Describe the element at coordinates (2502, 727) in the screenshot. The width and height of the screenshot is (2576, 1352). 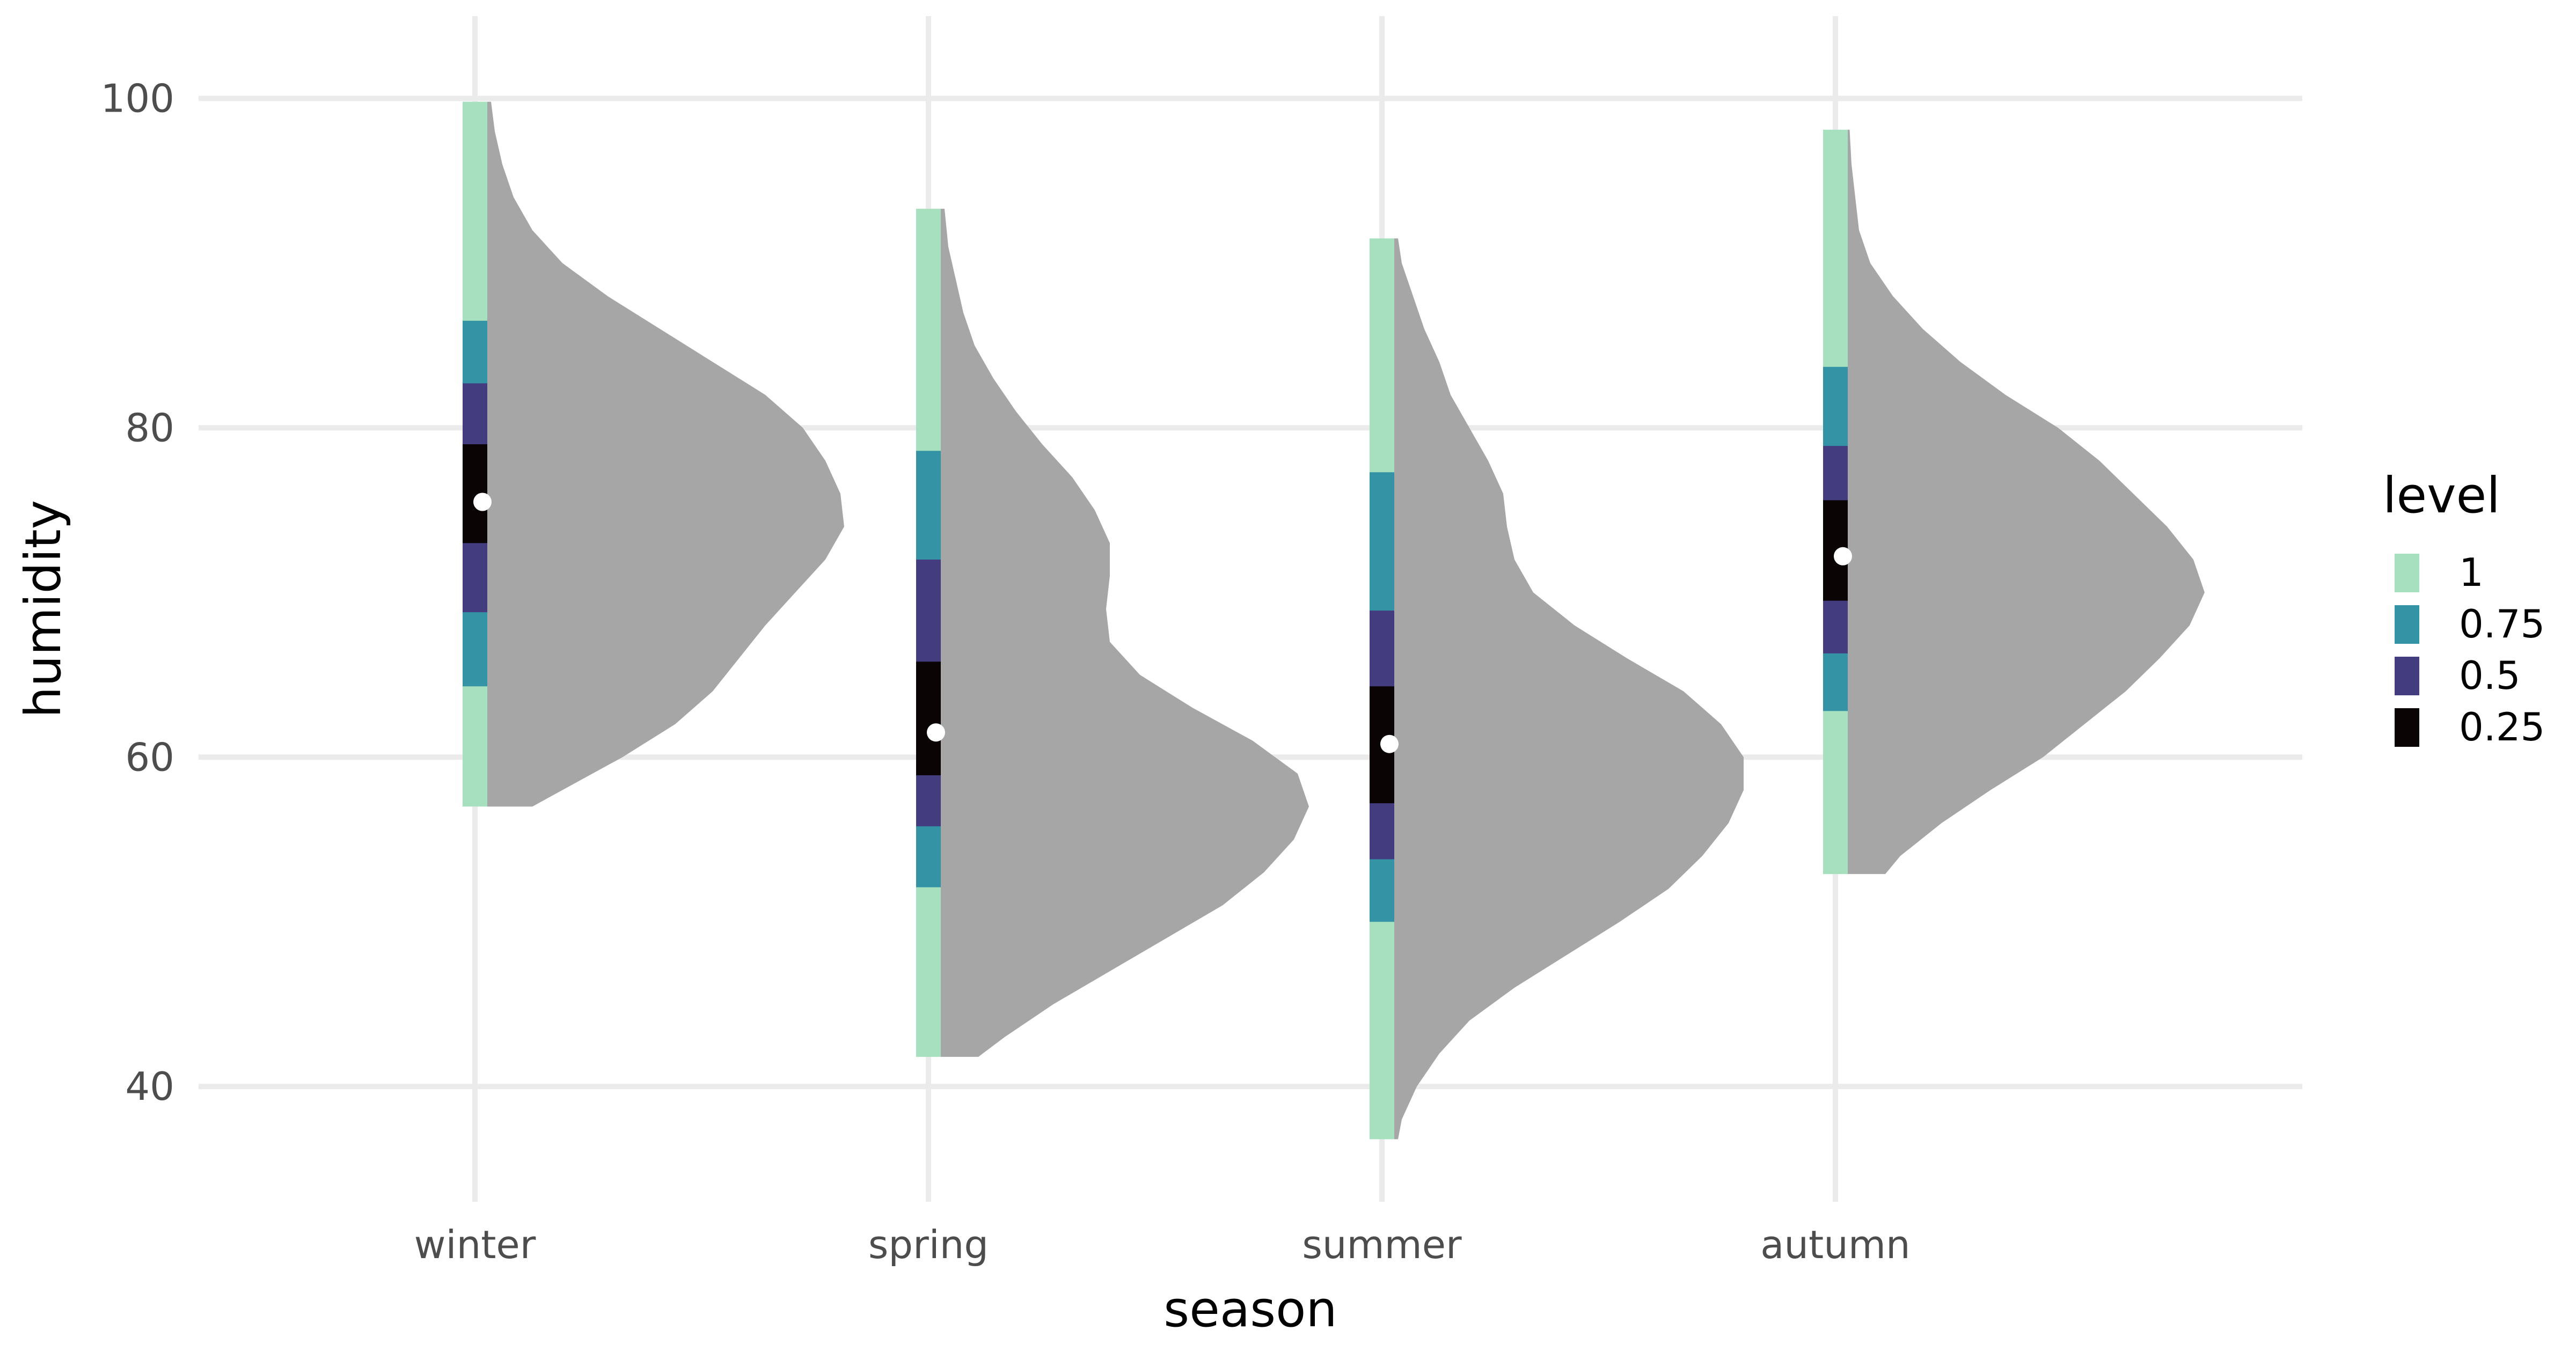
I see `legend-label: 0.25` at that location.